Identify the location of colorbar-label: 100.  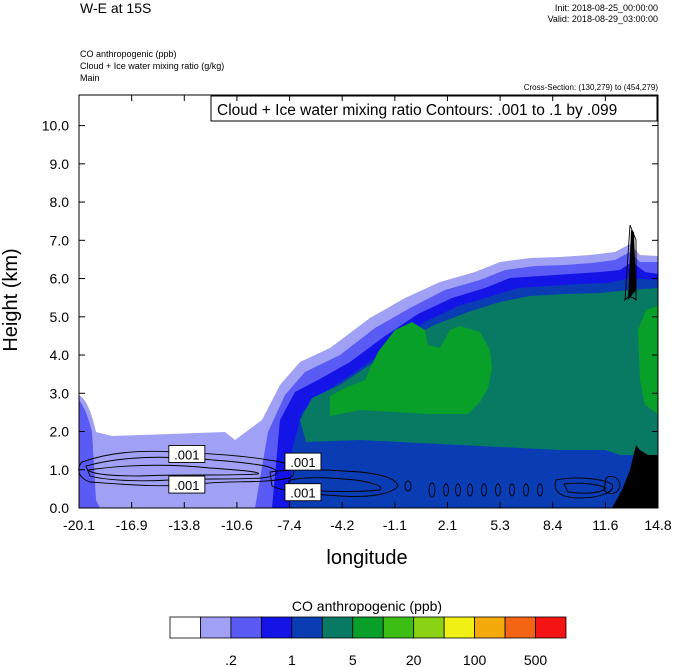
(475, 659).